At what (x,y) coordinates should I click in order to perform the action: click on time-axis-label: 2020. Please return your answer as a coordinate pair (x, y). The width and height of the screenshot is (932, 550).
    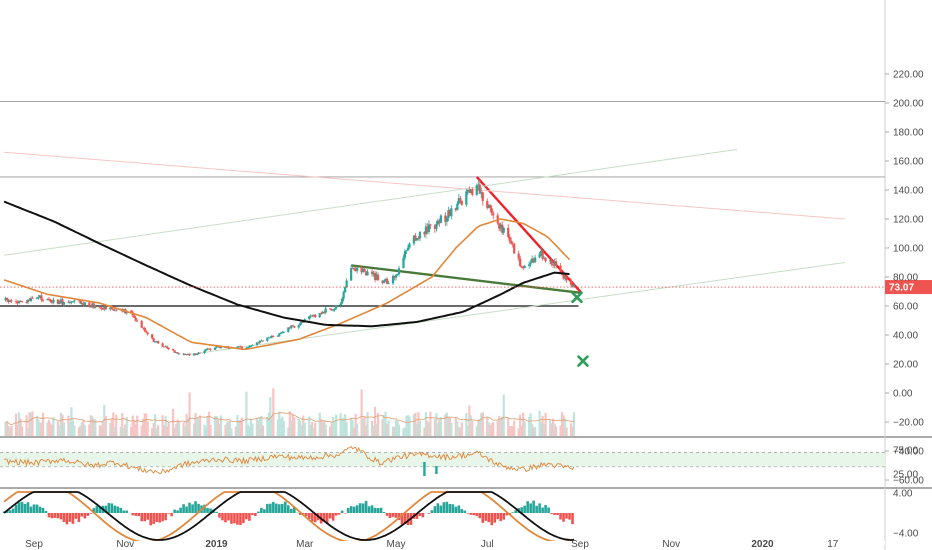
    Looking at the image, I should click on (762, 544).